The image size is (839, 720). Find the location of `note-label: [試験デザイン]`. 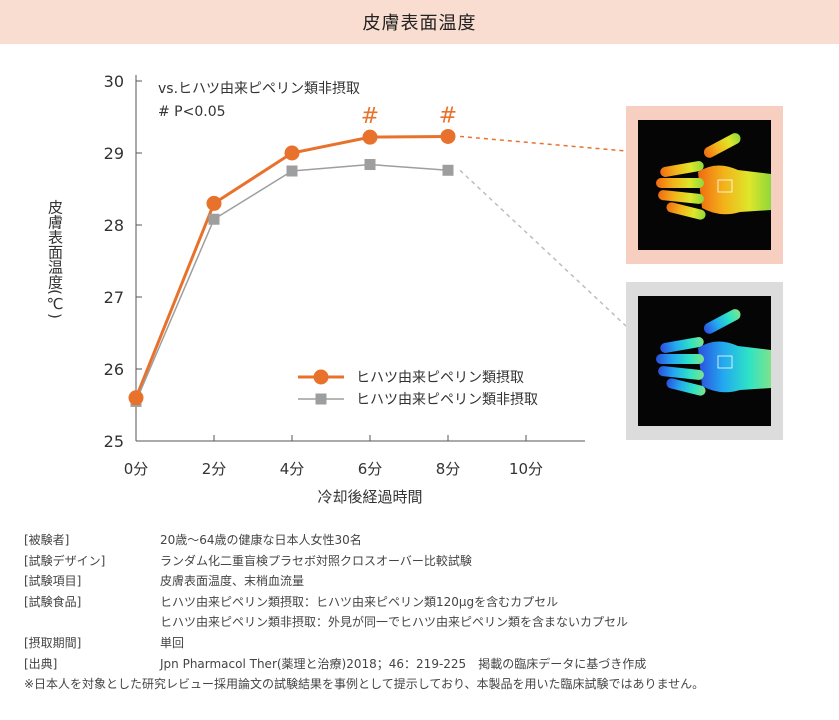

note-label: [試験デザイン] is located at coordinates (65, 560).